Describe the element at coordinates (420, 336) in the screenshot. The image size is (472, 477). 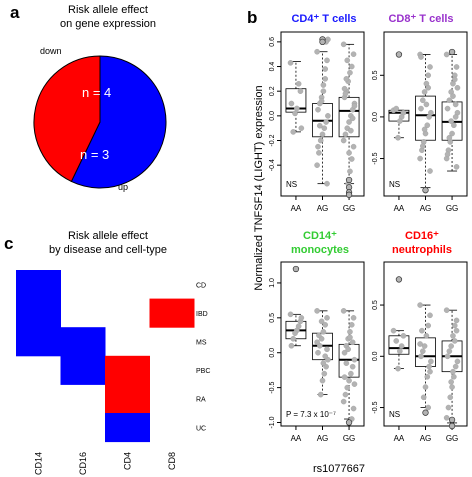
I see `subplot-4: CD16⁺ neutrophils -0.5 0.0 0.5 AA AG GG NS` at that location.